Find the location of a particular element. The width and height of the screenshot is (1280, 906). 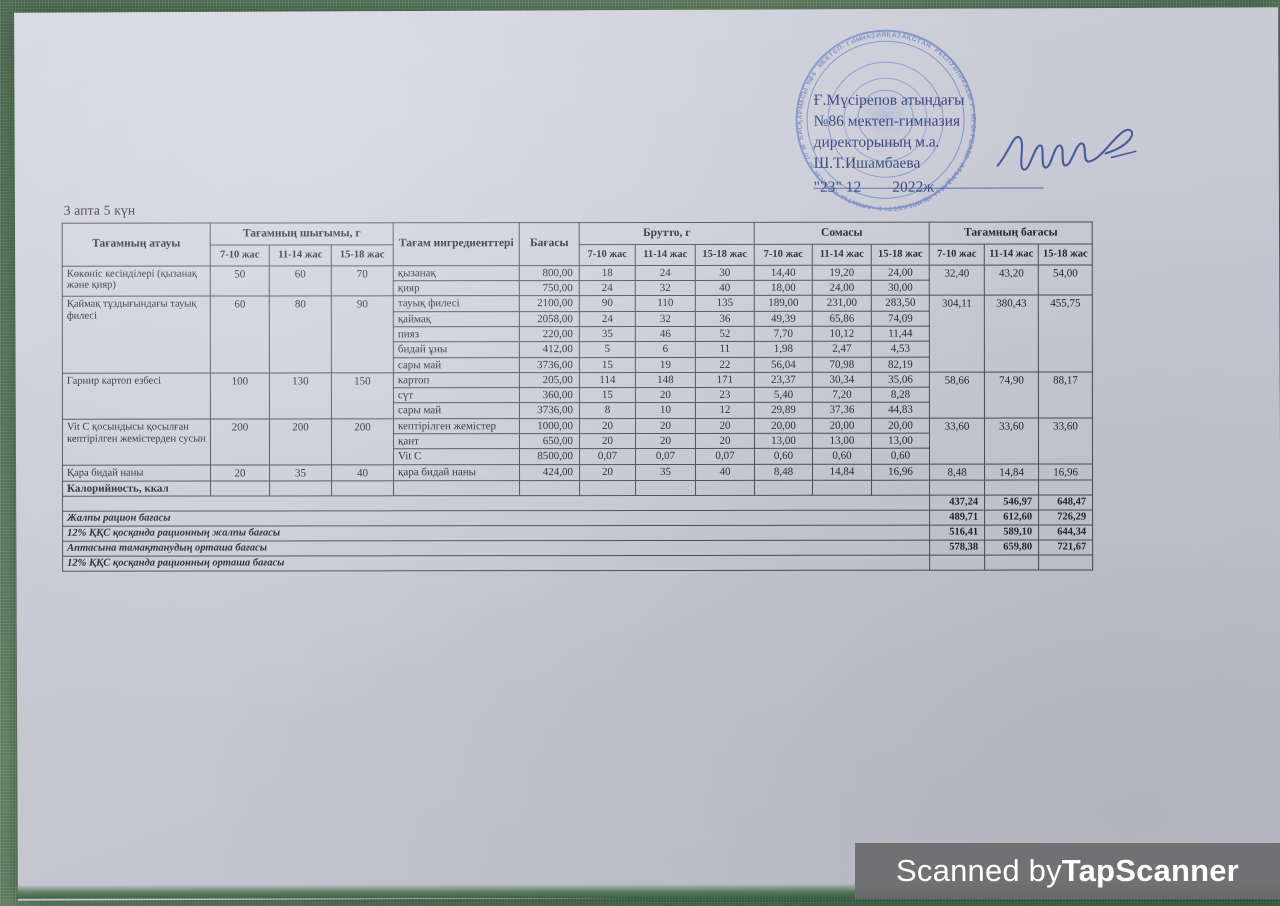

cell-ingredient-name: тауық филесі is located at coordinates (456, 303).